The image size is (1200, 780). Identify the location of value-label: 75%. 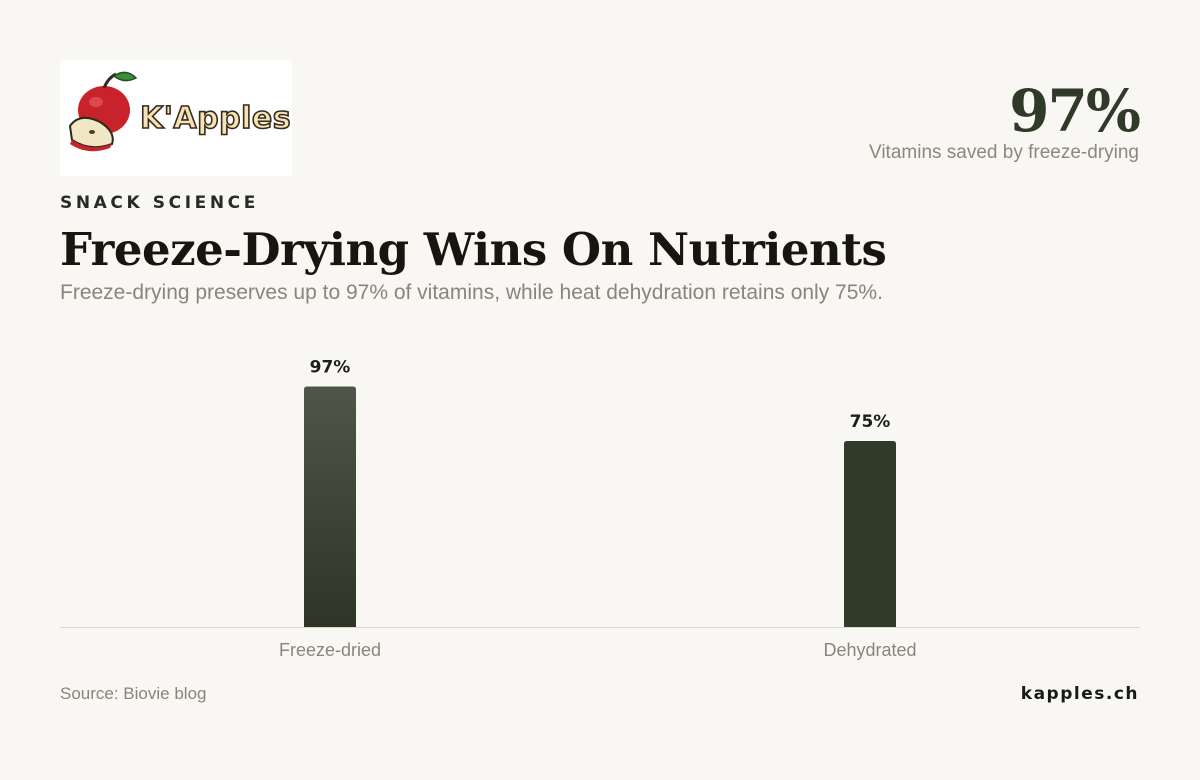
(870, 422).